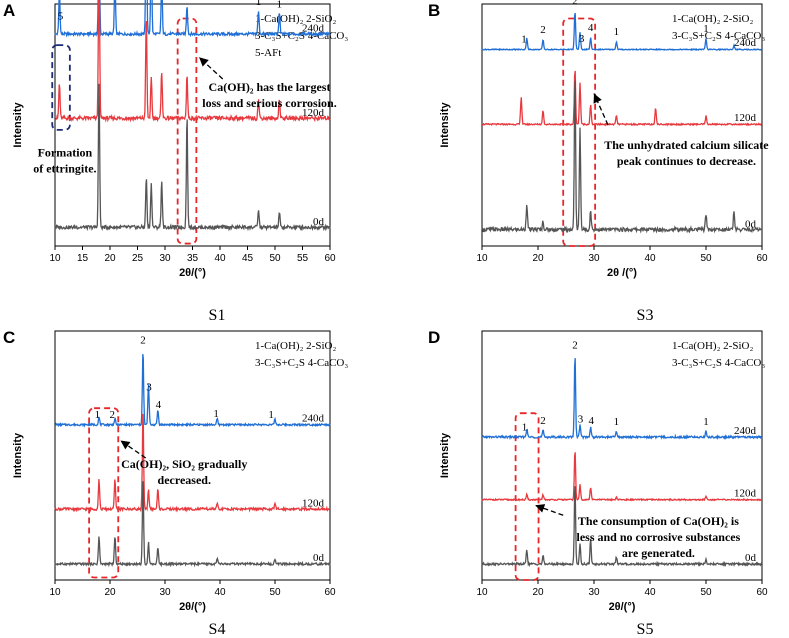  What do you see at coordinates (193, 258) in the screenshot?
I see `x-tick-label: 35` at bounding box center [193, 258].